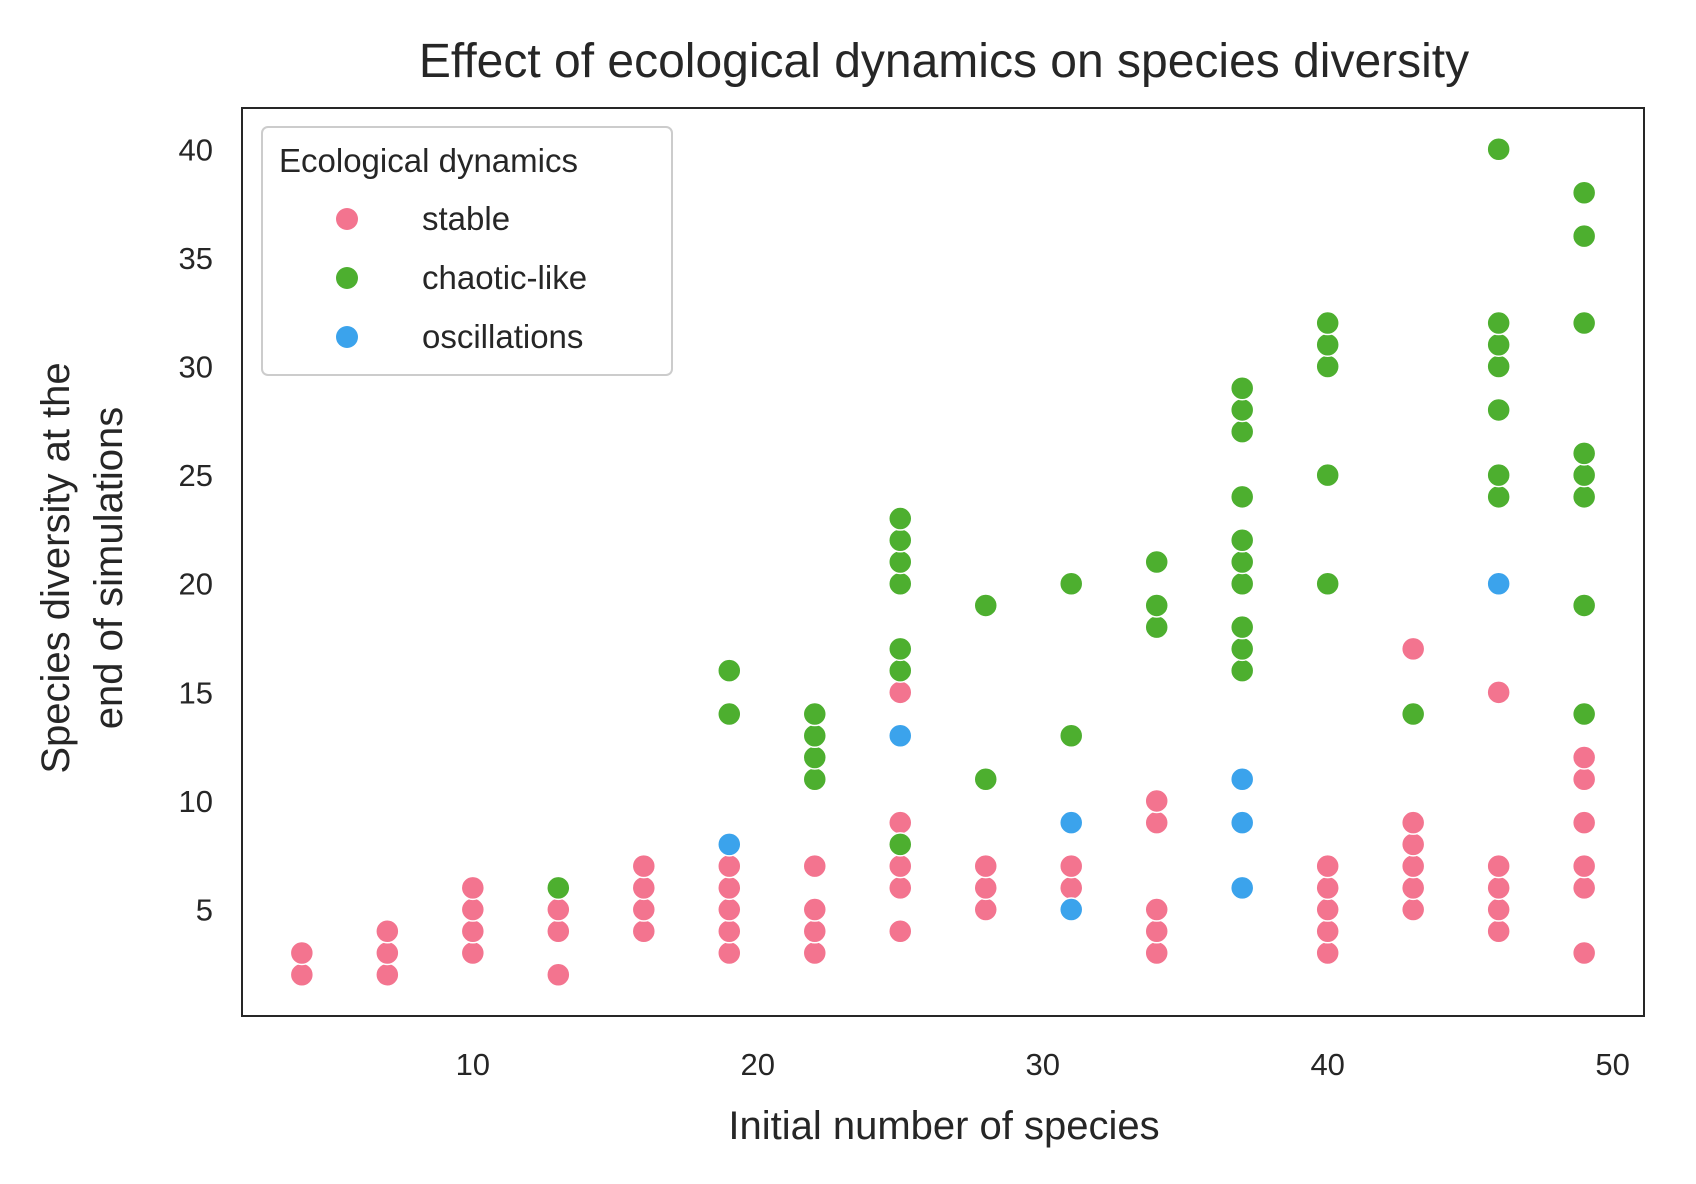  I want to click on y-axis-ticks: 5 10 15 20 25 30 35 40, so click(196, 529).